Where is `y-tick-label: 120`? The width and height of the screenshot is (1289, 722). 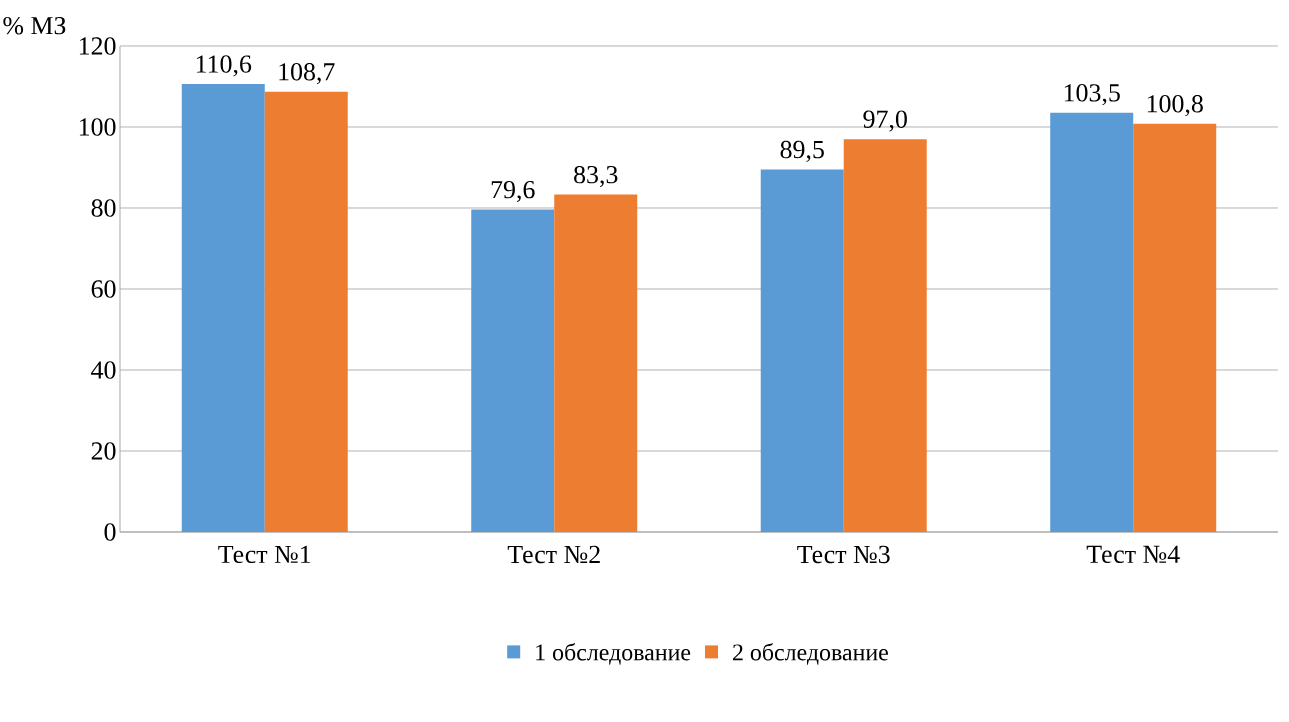
y-tick-label: 120 is located at coordinates (97, 46).